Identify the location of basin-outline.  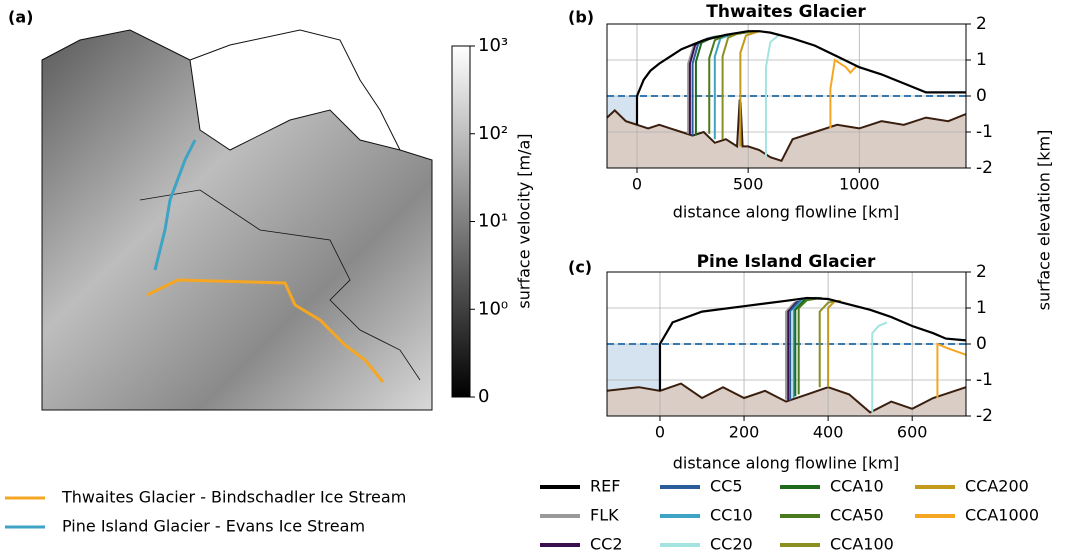
(280, 285).